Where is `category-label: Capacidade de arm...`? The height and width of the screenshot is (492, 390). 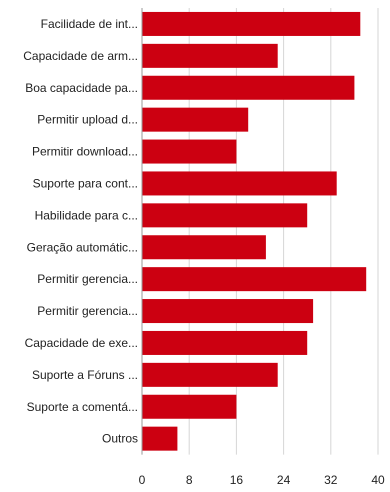
category-label: Capacidade de arm... is located at coordinates (80, 56).